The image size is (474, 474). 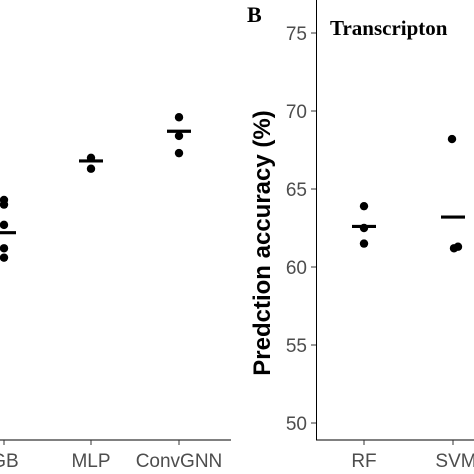 I want to click on panel-b-y-tick-label: 60, so click(x=296, y=268).